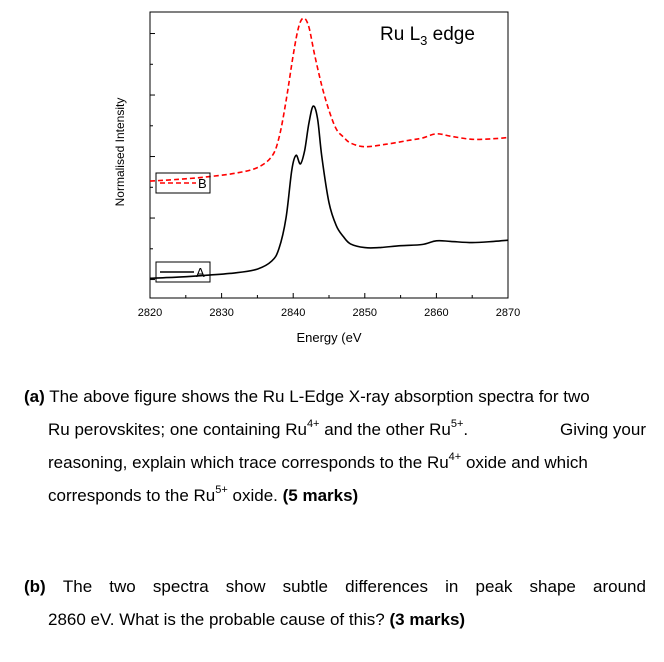 This screenshot has width=664, height=662. Describe the element at coordinates (183, 183) in the screenshot. I see `legend-box-b` at that location.